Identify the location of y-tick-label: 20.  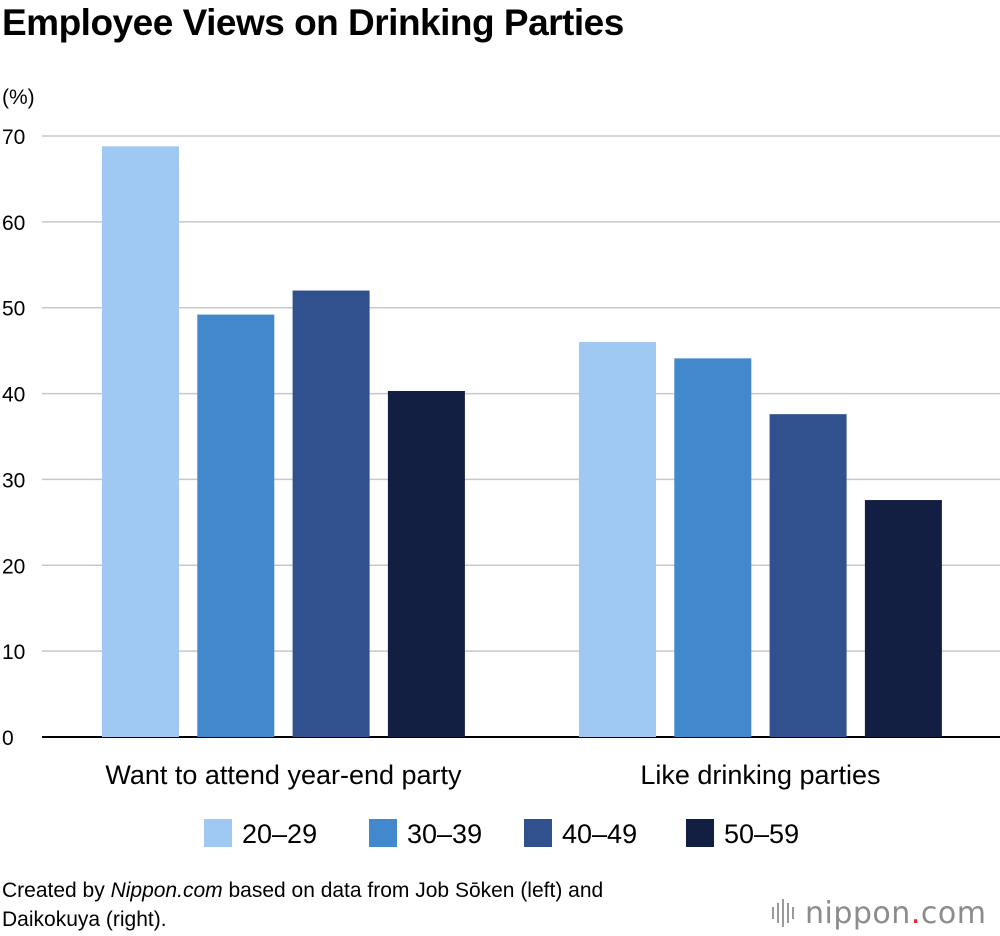
(13, 566).